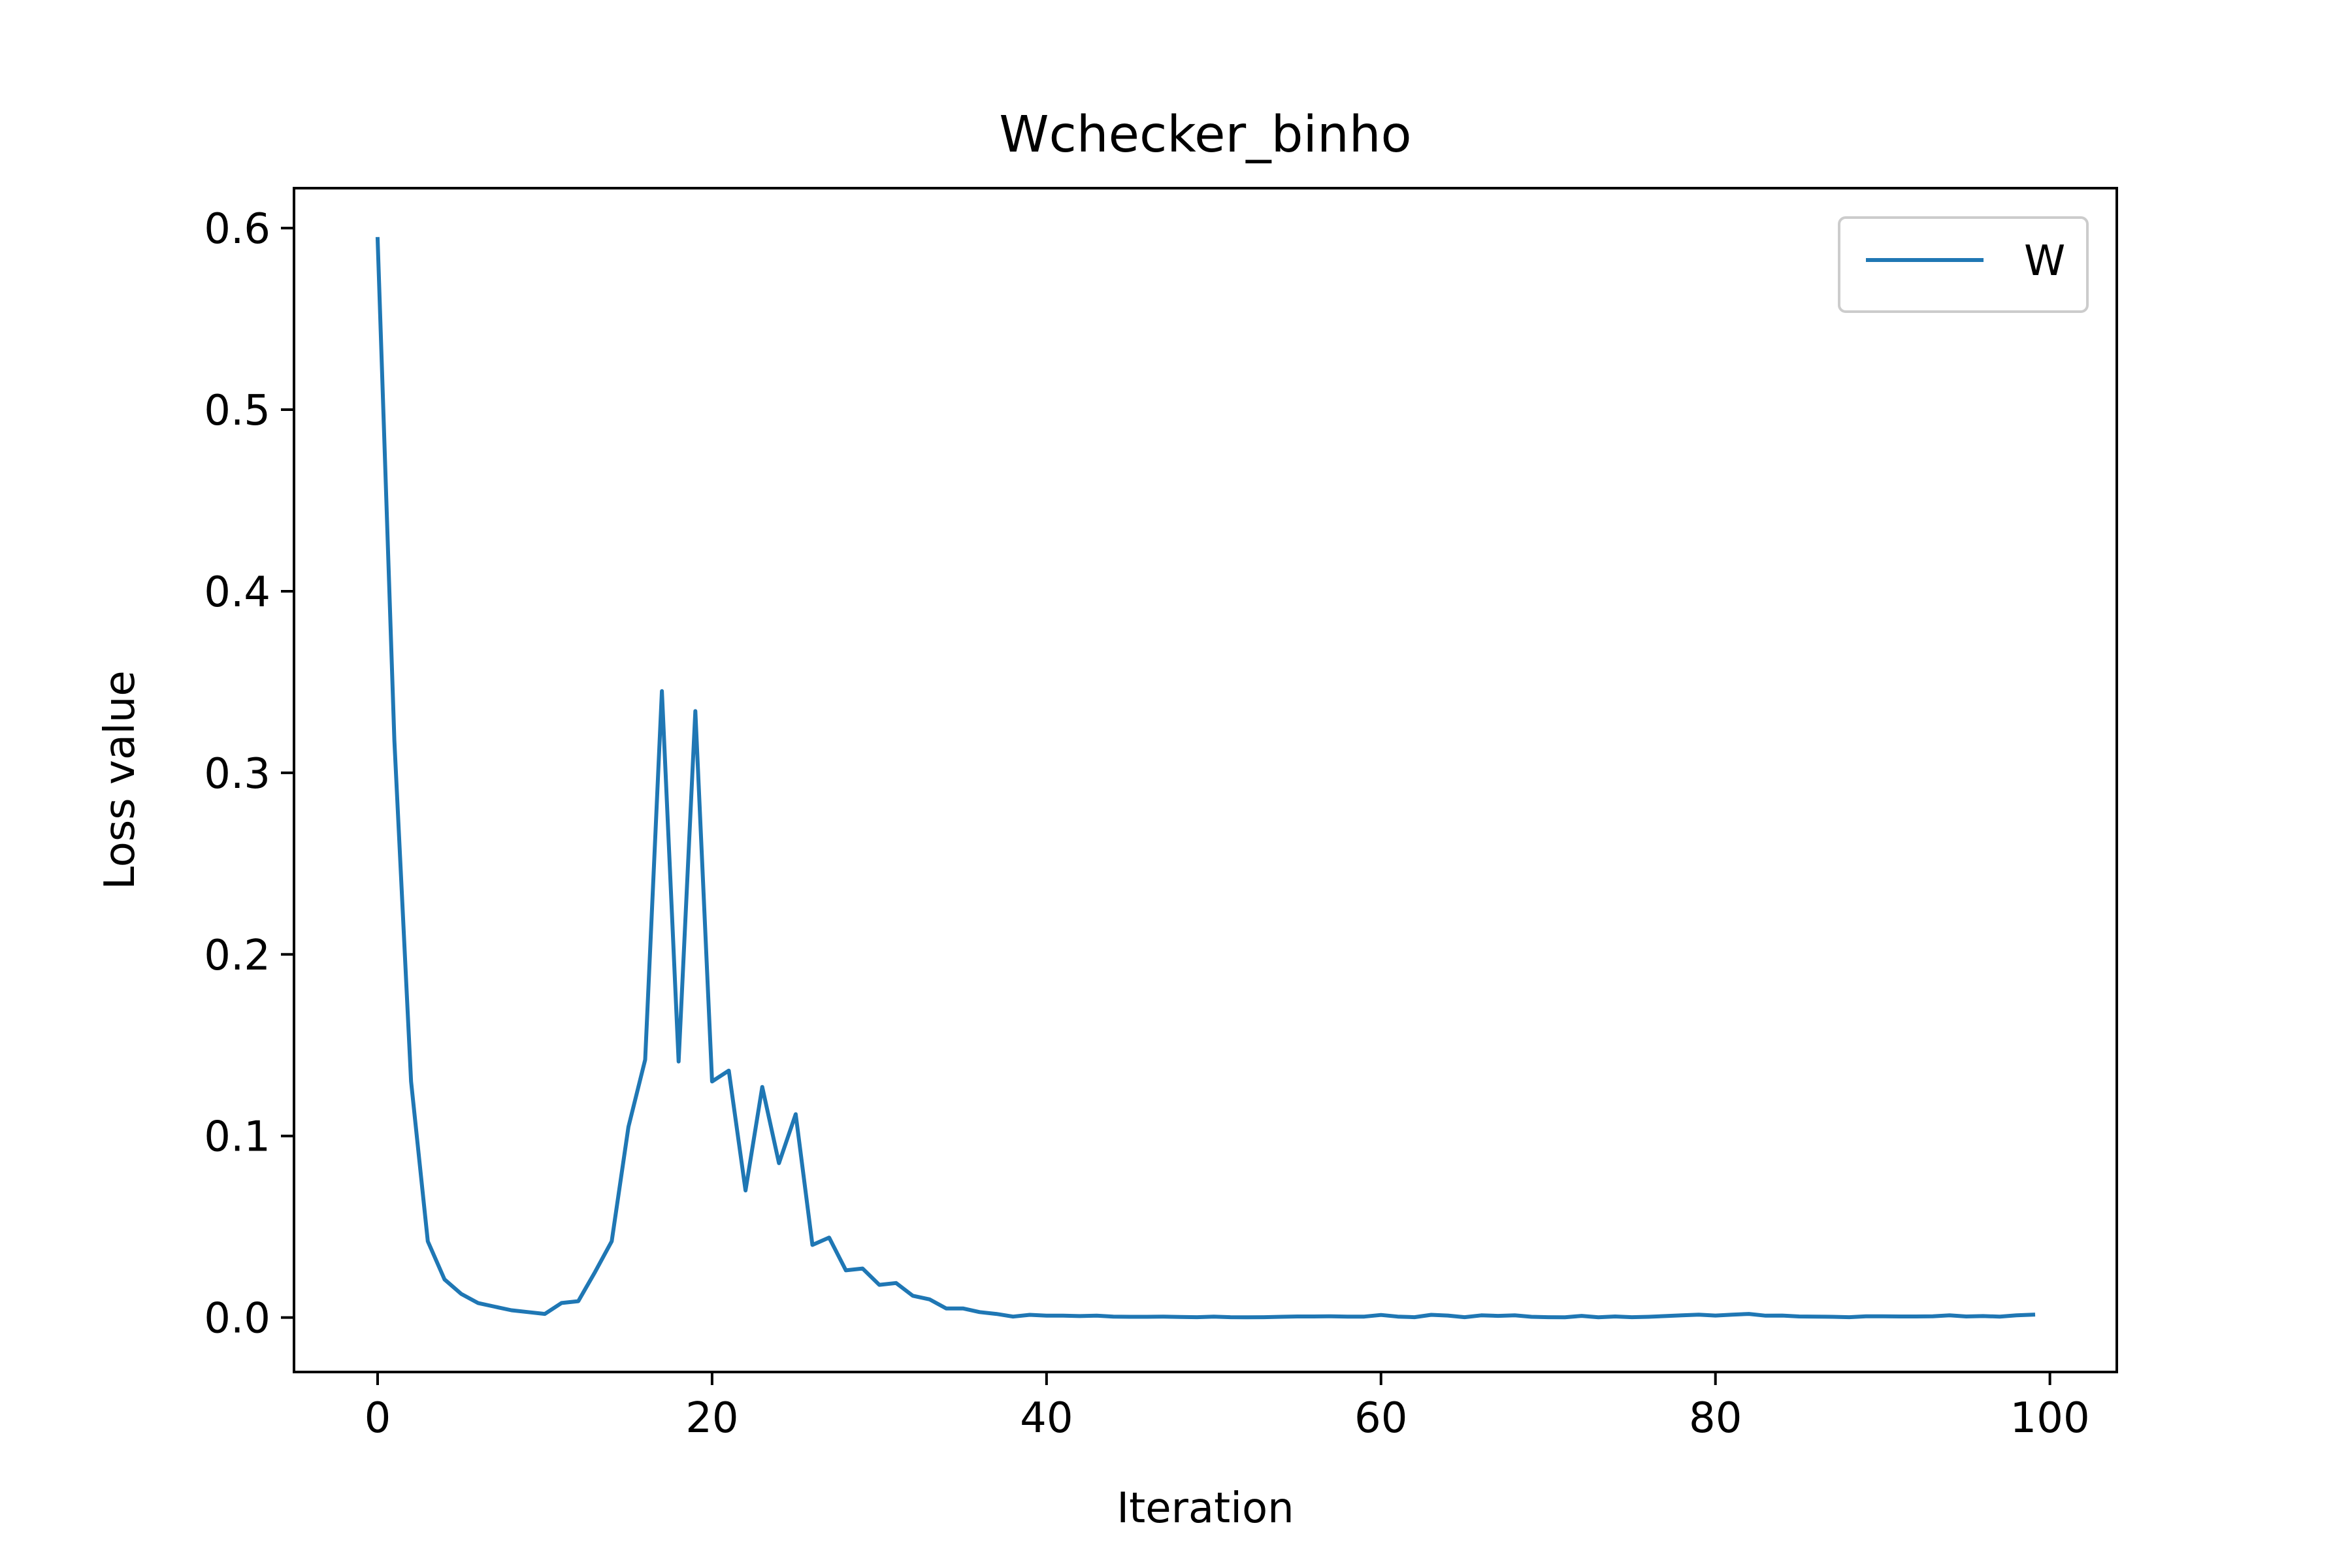 The height and width of the screenshot is (1568, 2352). Describe the element at coordinates (1380, 1418) in the screenshot. I see `x-tick-label: 60` at that location.